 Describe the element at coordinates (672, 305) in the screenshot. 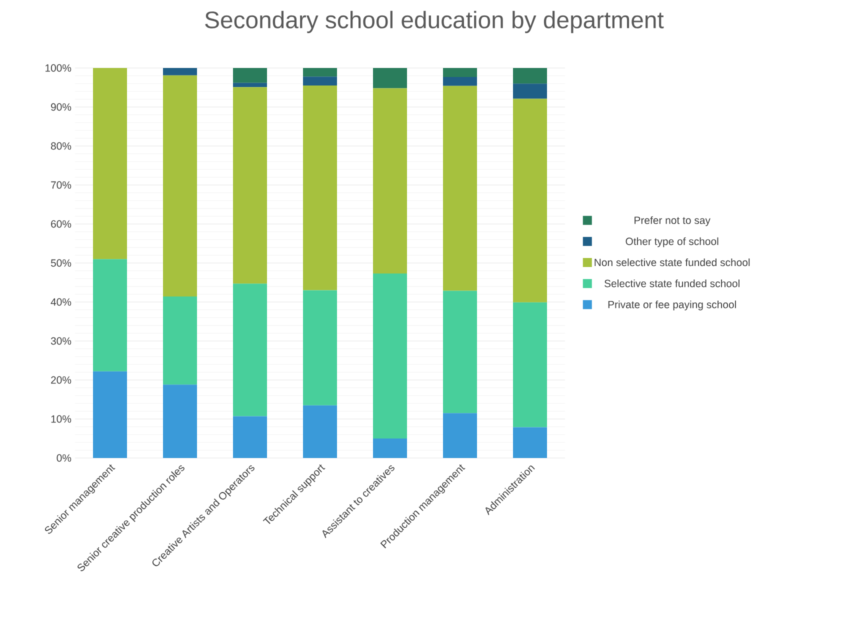

I see `legend-label: Private or fee paying school` at that location.